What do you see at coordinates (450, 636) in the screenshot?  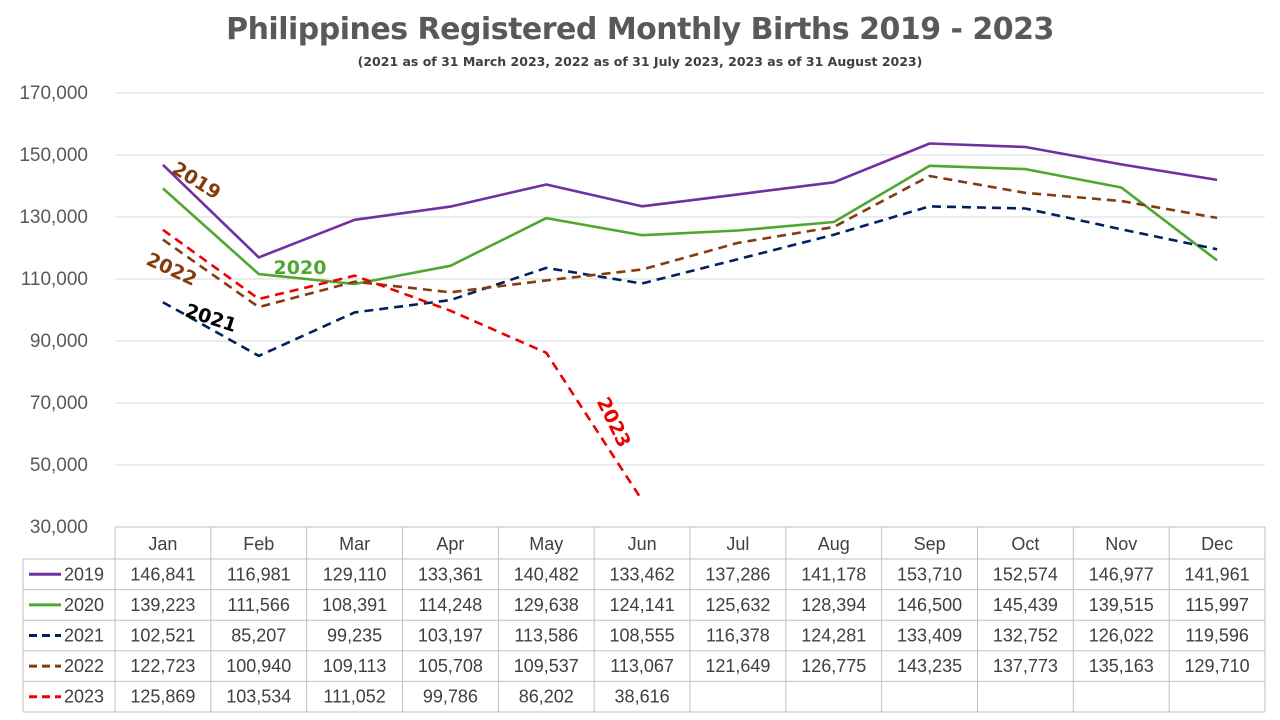 I see `data-label: 103,197` at bounding box center [450, 636].